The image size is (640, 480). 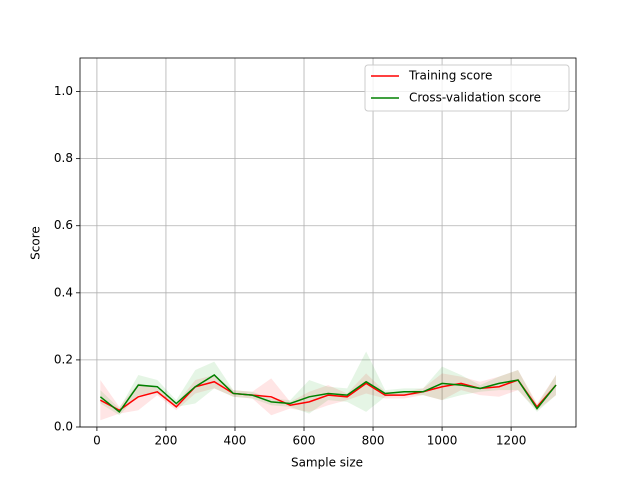 What do you see at coordinates (165, 441) in the screenshot?
I see `x-tick-label: 200` at bounding box center [165, 441].